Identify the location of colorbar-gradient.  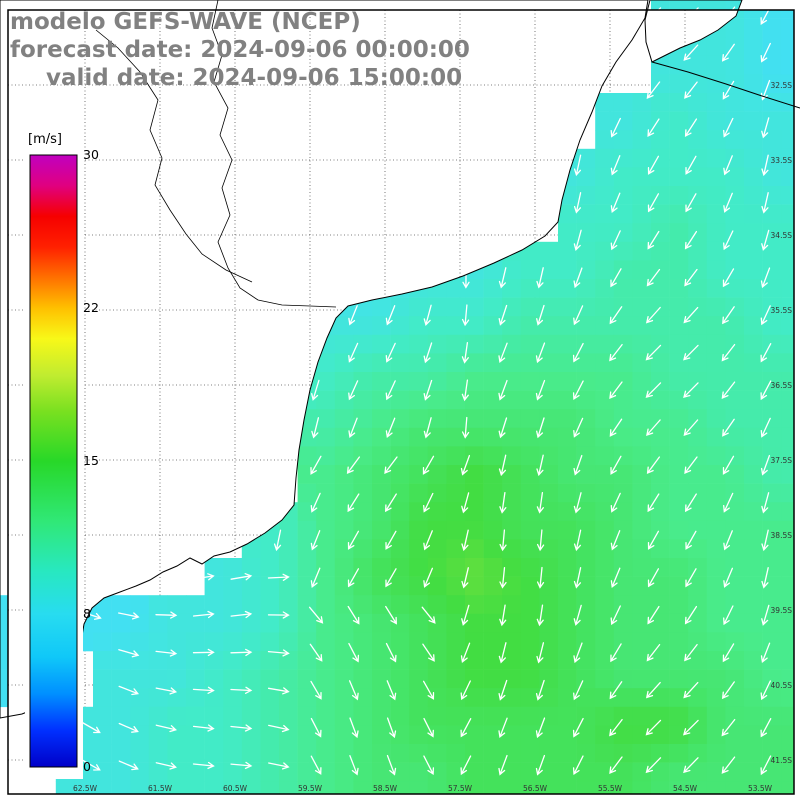
(53, 461).